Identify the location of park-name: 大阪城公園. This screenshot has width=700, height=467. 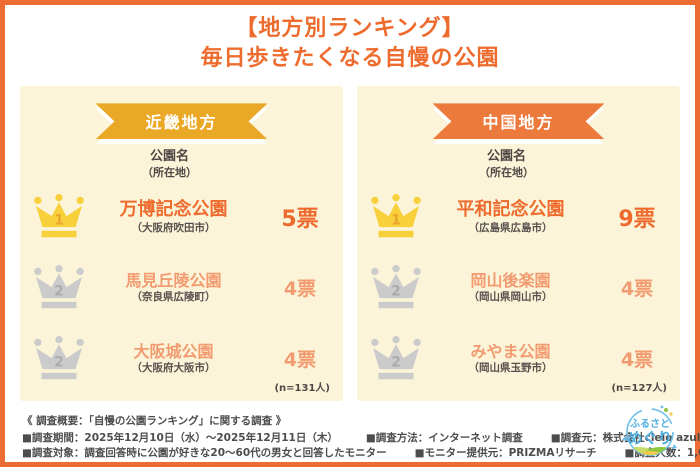
(173, 352).